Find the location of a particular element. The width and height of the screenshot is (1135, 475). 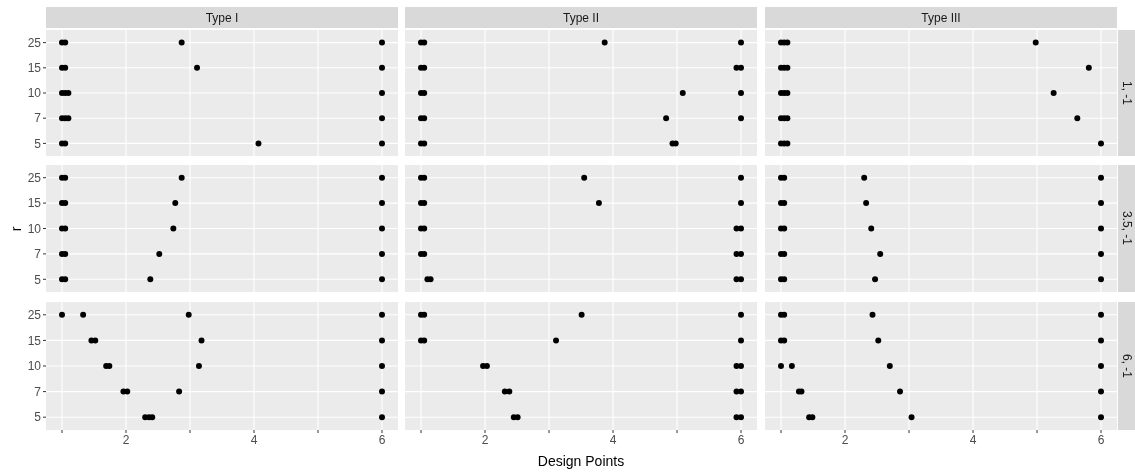

chart-title: Type II is located at coordinates (581, 17).